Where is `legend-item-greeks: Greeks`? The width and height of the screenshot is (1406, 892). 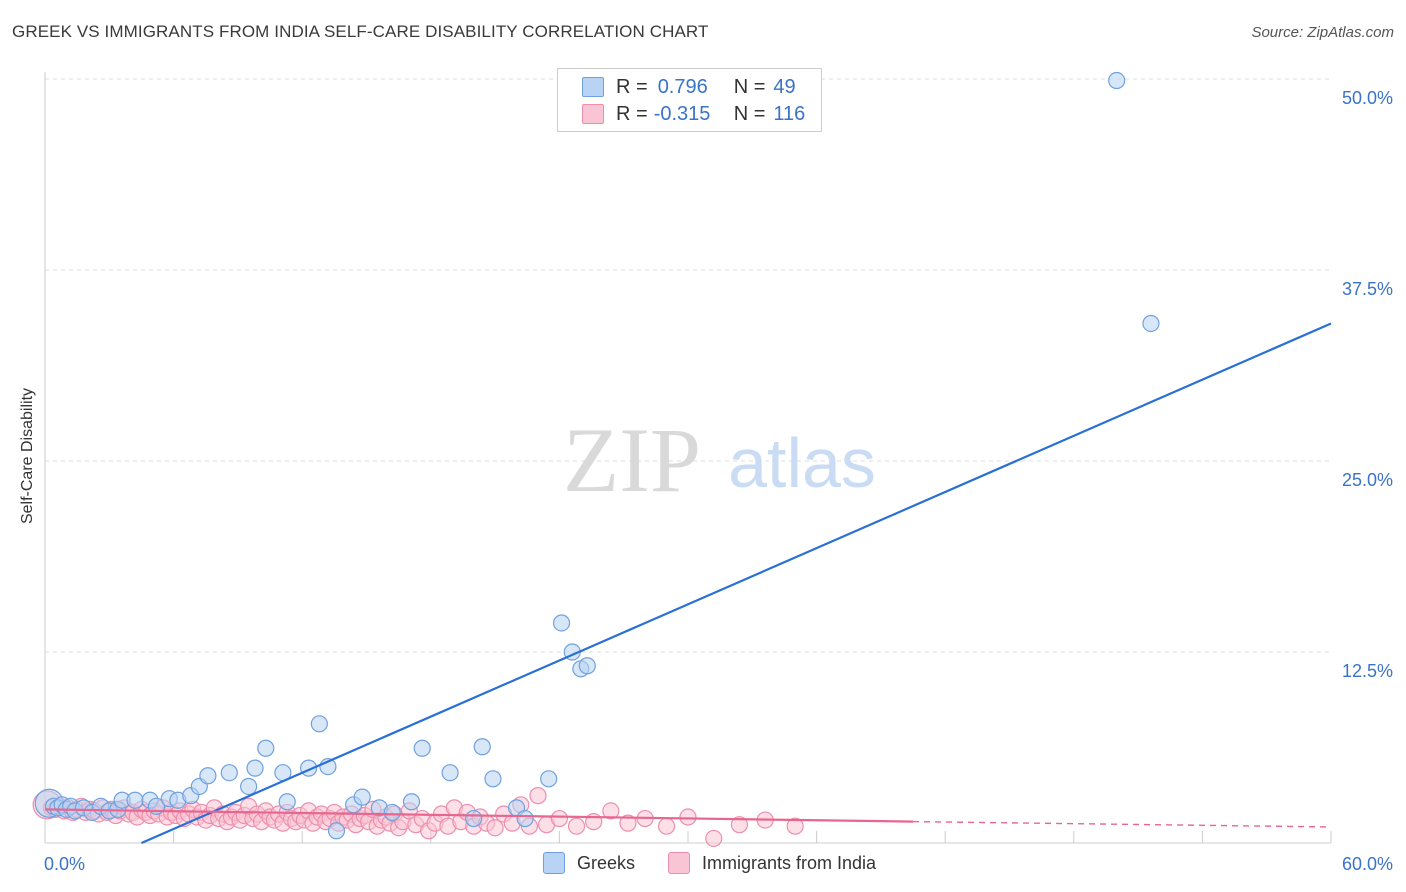
legend-item-greeks: Greeks is located at coordinates (589, 863).